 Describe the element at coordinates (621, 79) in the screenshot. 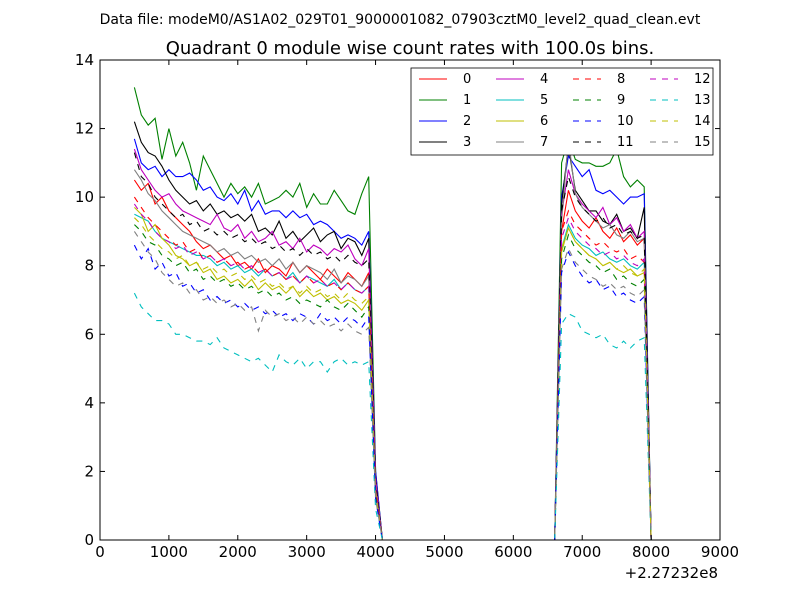

I see `legend-label-8: 8` at that location.